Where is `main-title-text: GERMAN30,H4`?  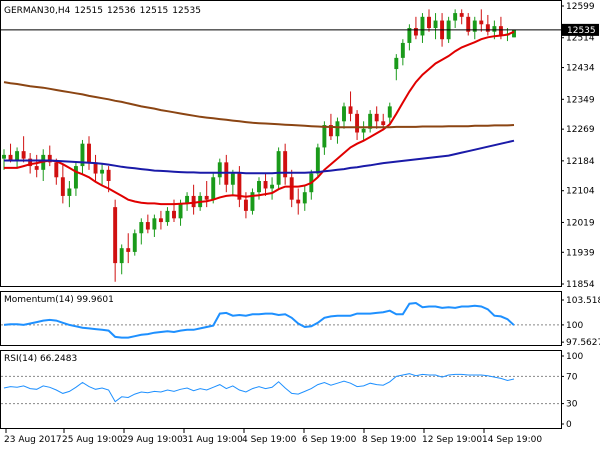
main-title-text: GERMAN30,H4 is located at coordinates (37, 11).